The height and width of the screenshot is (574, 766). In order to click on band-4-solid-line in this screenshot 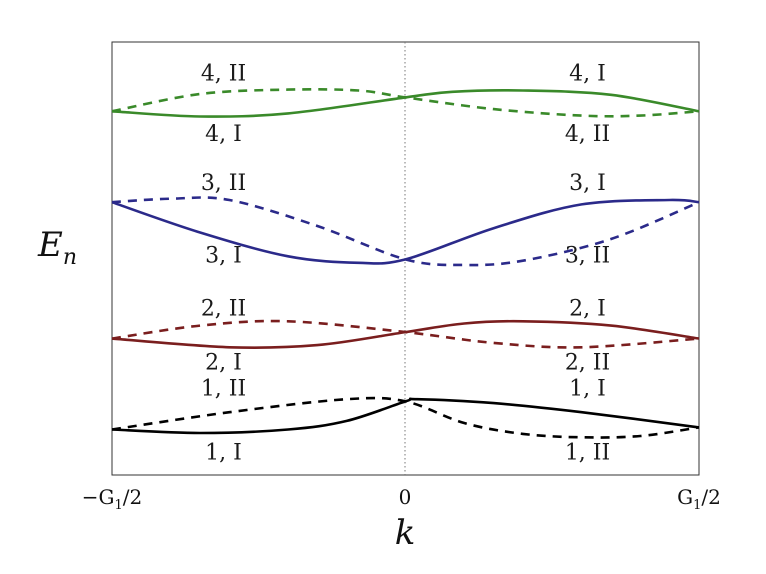, I will do `click(405, 103)`.